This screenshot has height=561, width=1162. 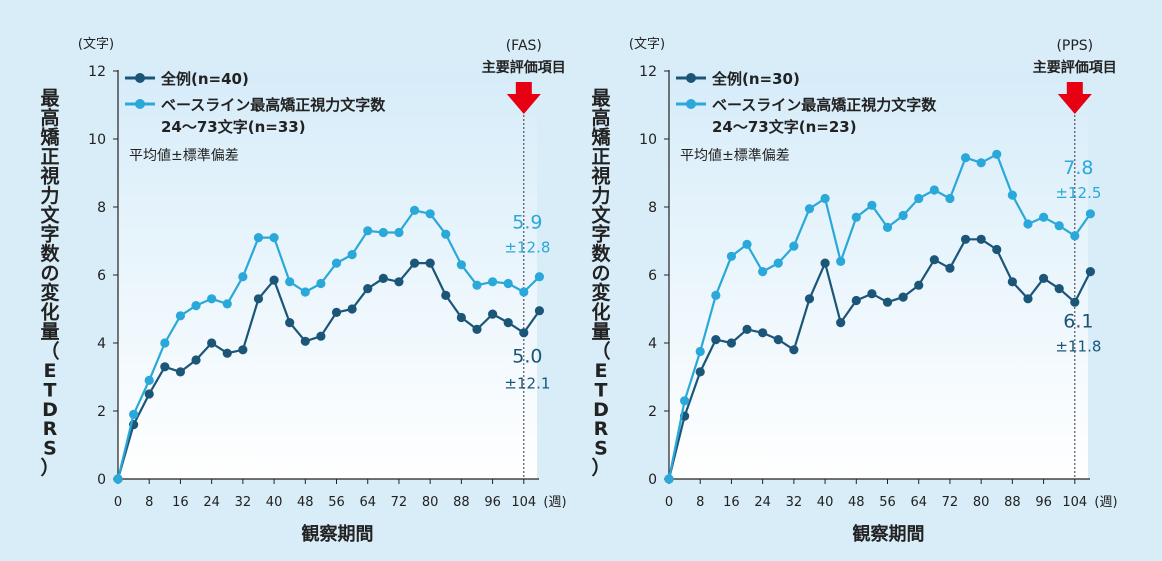 What do you see at coordinates (554, 502) in the screenshot?
I see `x-unit-label: (週)` at bounding box center [554, 502].